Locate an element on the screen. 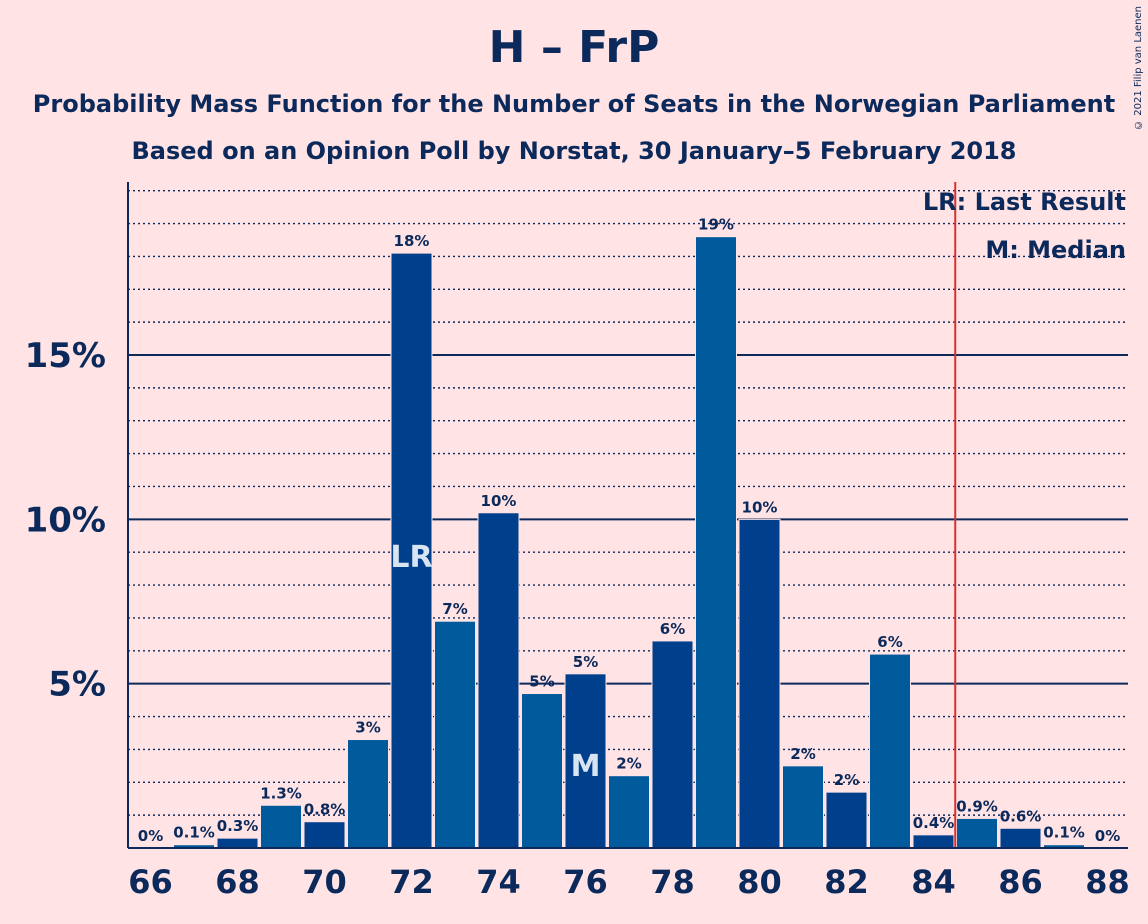 The image size is (1148, 924). x-tick-label: 66 is located at coordinates (150, 882).